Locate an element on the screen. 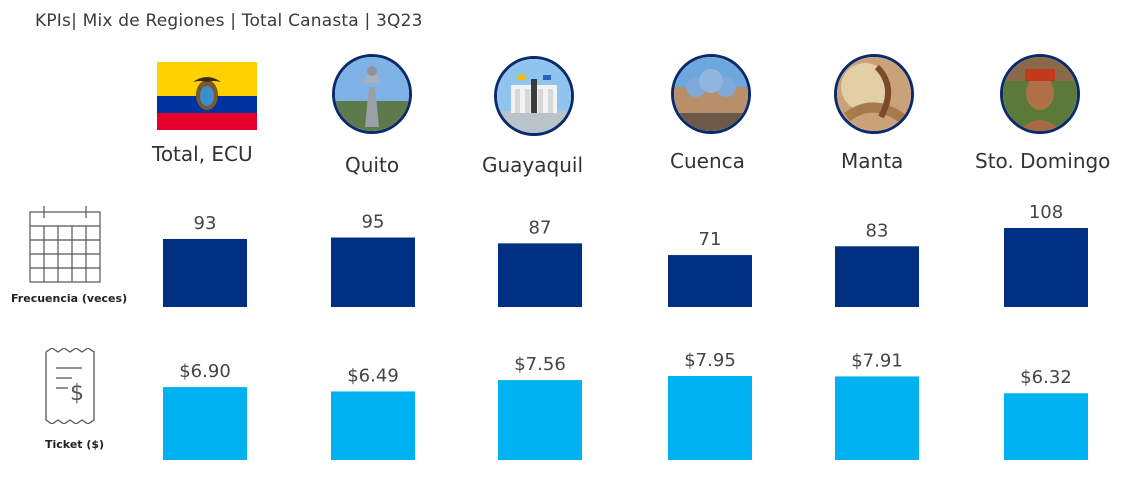 The image size is (1141, 500). ticket-value-label-2: $7.56 is located at coordinates (540, 364).